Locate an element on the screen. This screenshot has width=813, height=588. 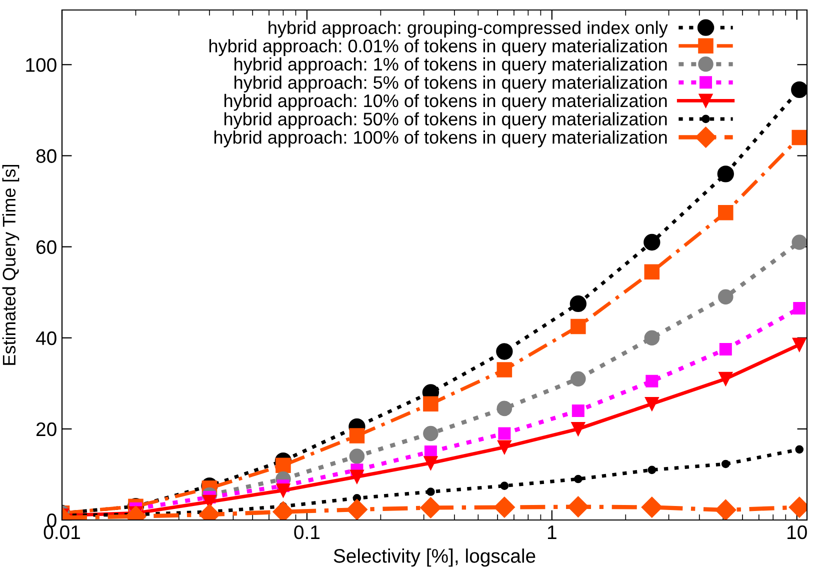
legend-label: hybrid approach: 5% of tokens in query materialization is located at coordinates (450, 84).